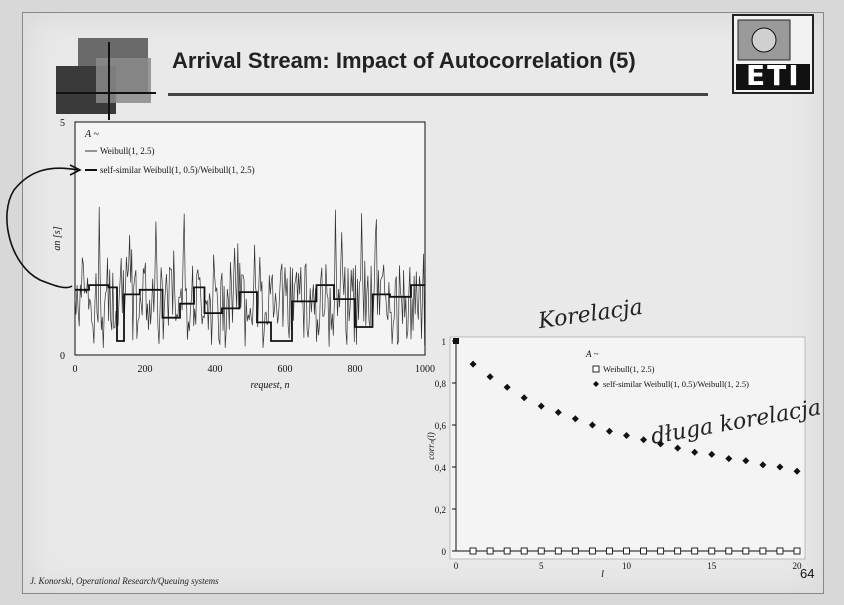 This screenshot has height=605, width=844. I want to click on chart2-x-tick-label: 5, so click(541, 566).